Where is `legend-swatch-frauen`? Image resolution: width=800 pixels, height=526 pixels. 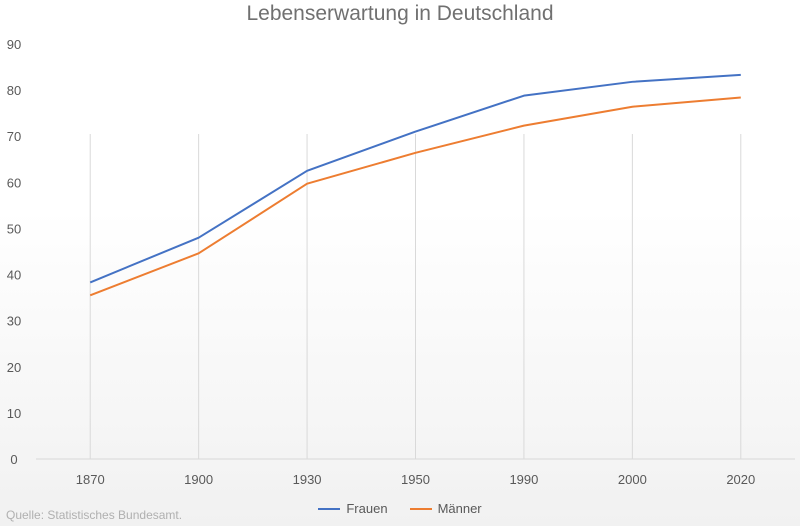
legend-swatch-frauen is located at coordinates (329, 508).